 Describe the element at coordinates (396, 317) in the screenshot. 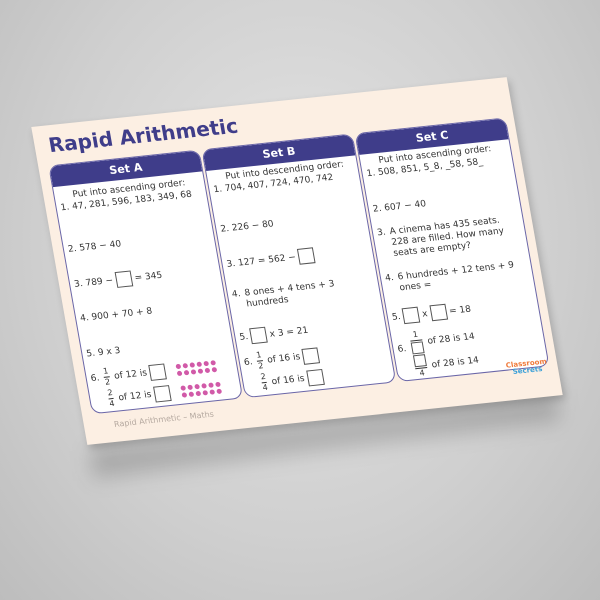

I see `set-c-q5-label: 5.` at that location.